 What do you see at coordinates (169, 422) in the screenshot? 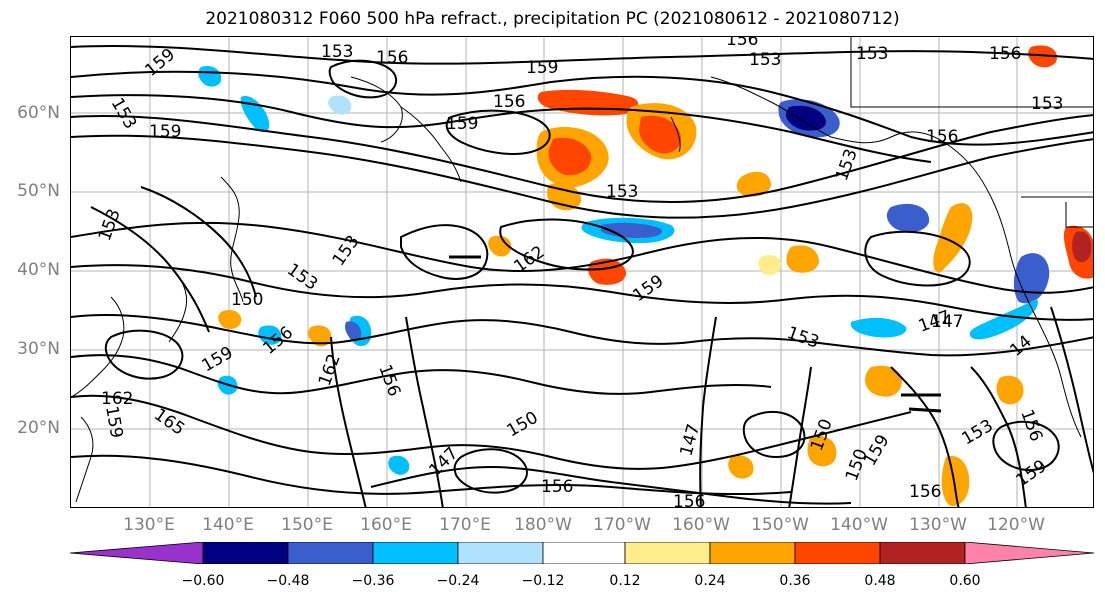
I see `contour-label: 165` at bounding box center [169, 422].